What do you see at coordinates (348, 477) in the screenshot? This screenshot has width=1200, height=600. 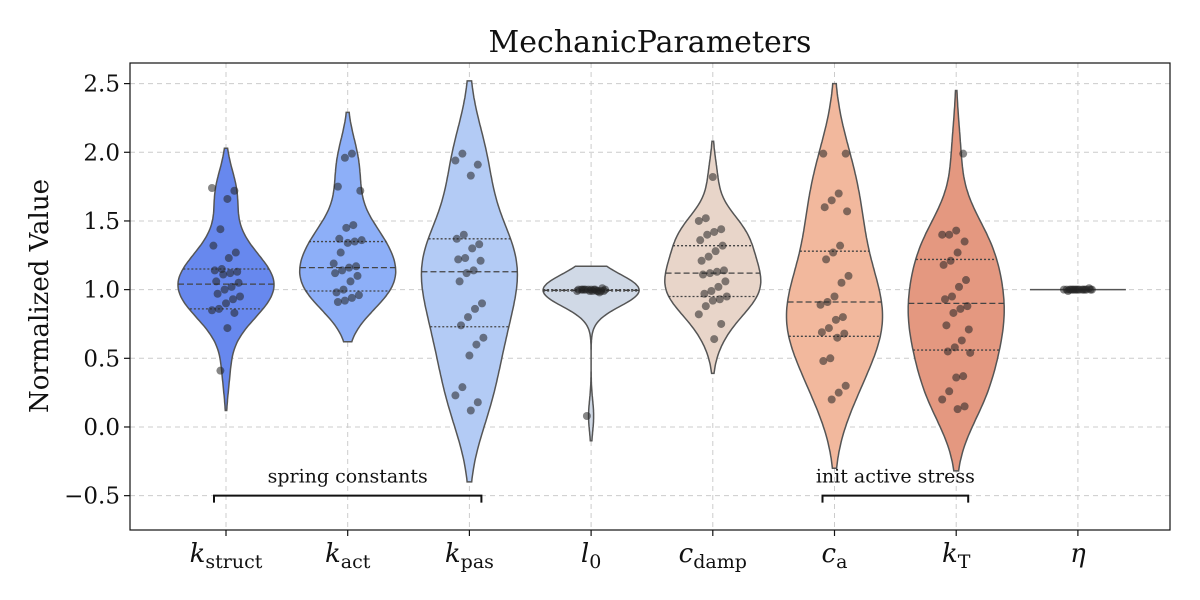 I see `annotation-label: spring constants` at bounding box center [348, 477].